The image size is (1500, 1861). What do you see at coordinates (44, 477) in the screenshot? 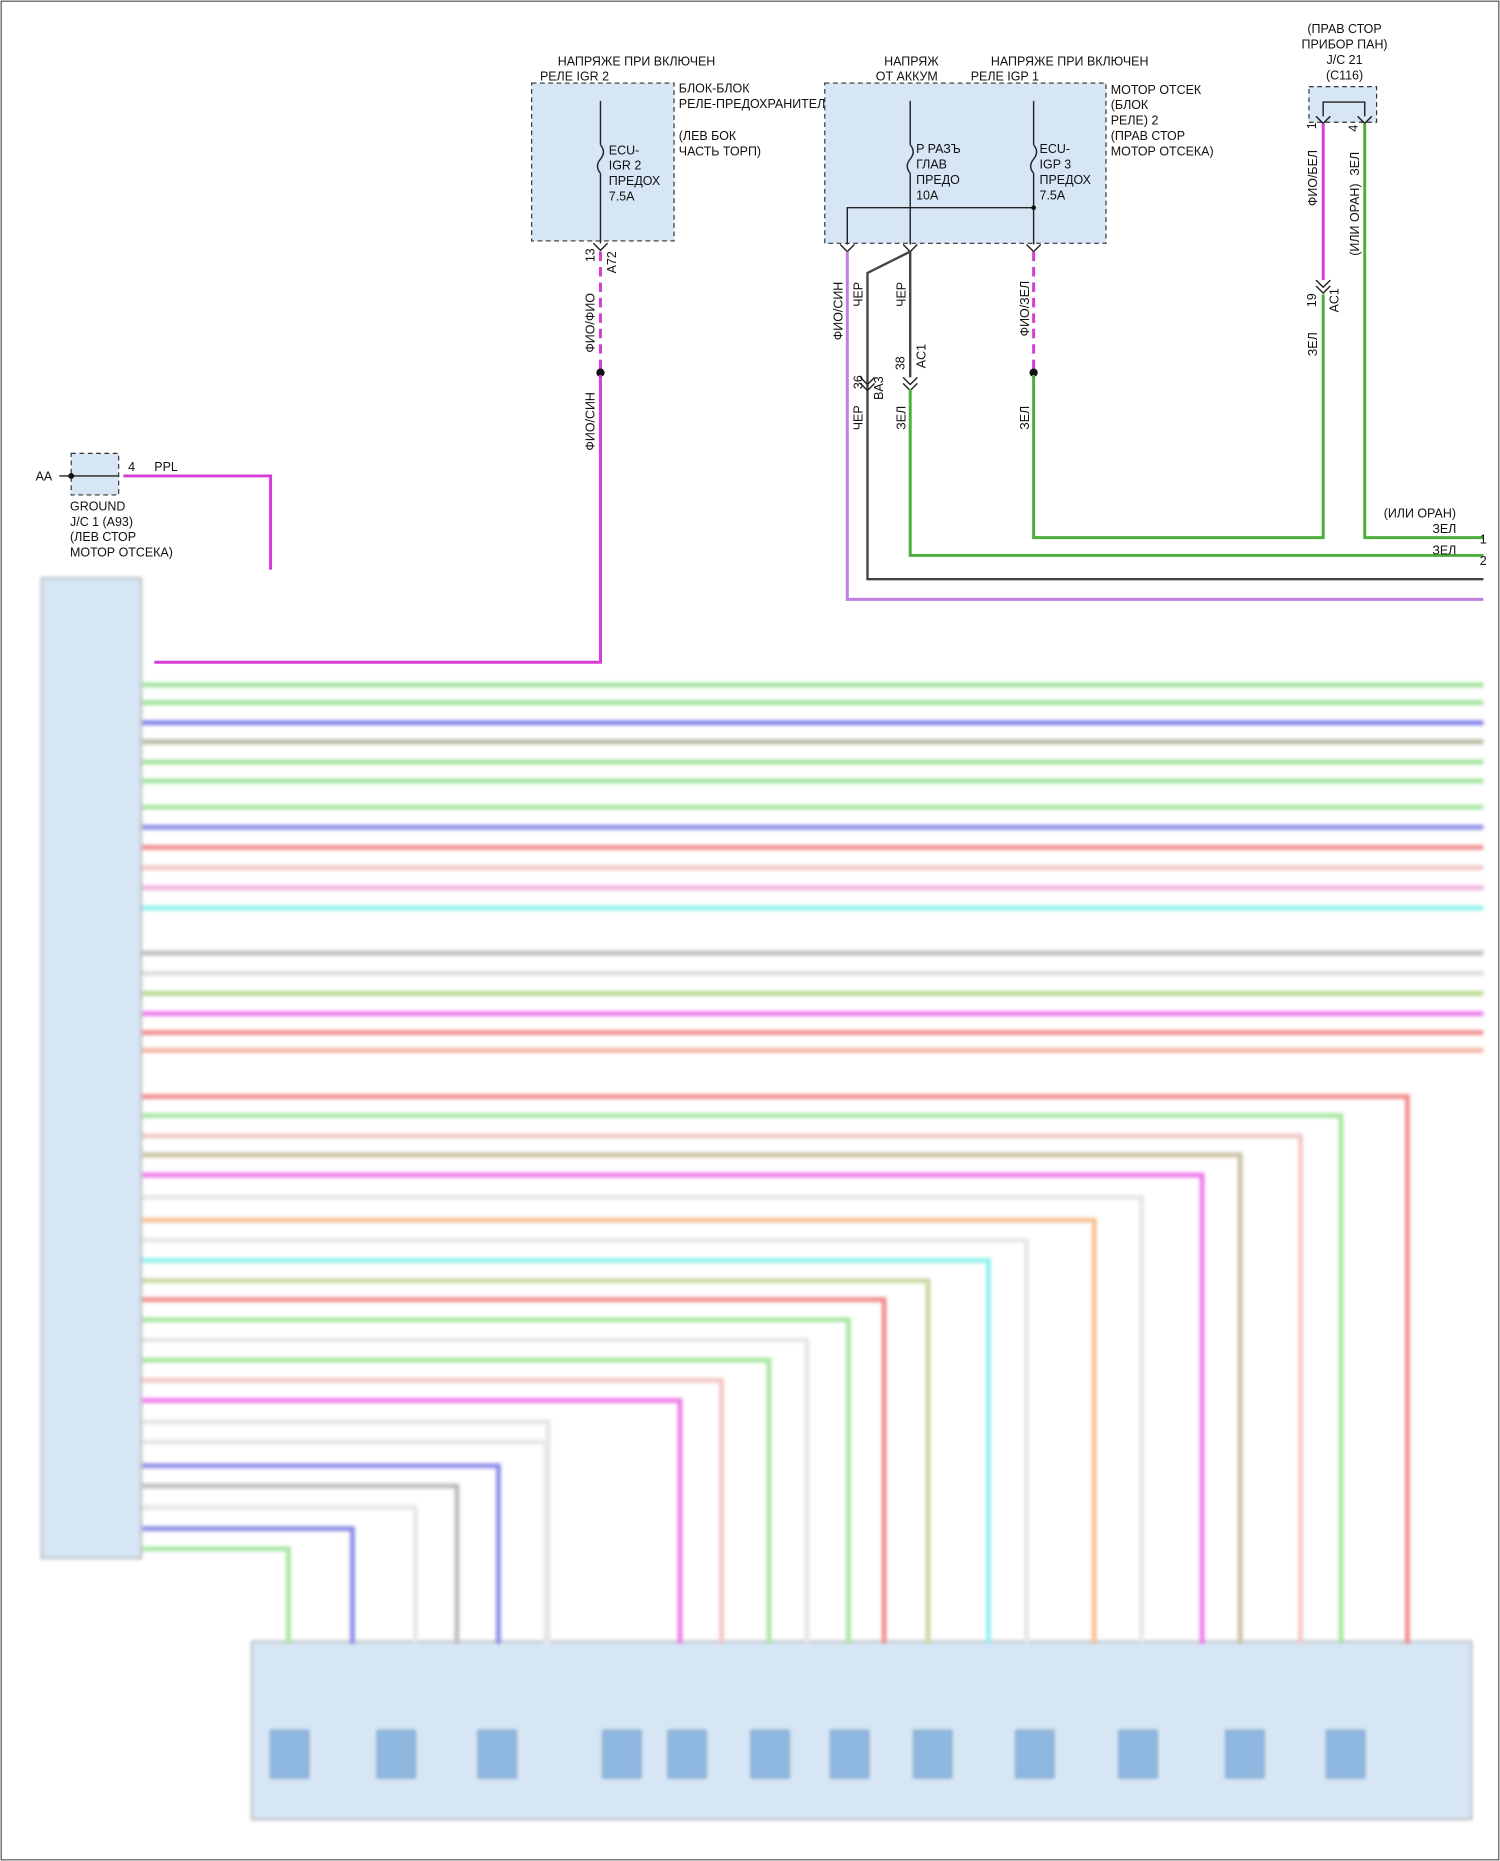
I see `label: AA` at bounding box center [44, 477].